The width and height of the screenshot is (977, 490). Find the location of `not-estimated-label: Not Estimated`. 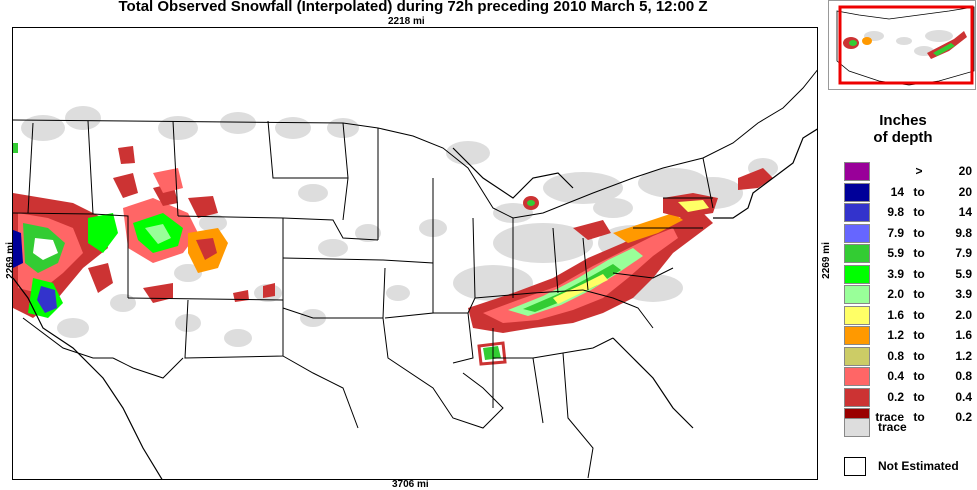

not-estimated-label: Not Estimated is located at coordinates (918, 466).